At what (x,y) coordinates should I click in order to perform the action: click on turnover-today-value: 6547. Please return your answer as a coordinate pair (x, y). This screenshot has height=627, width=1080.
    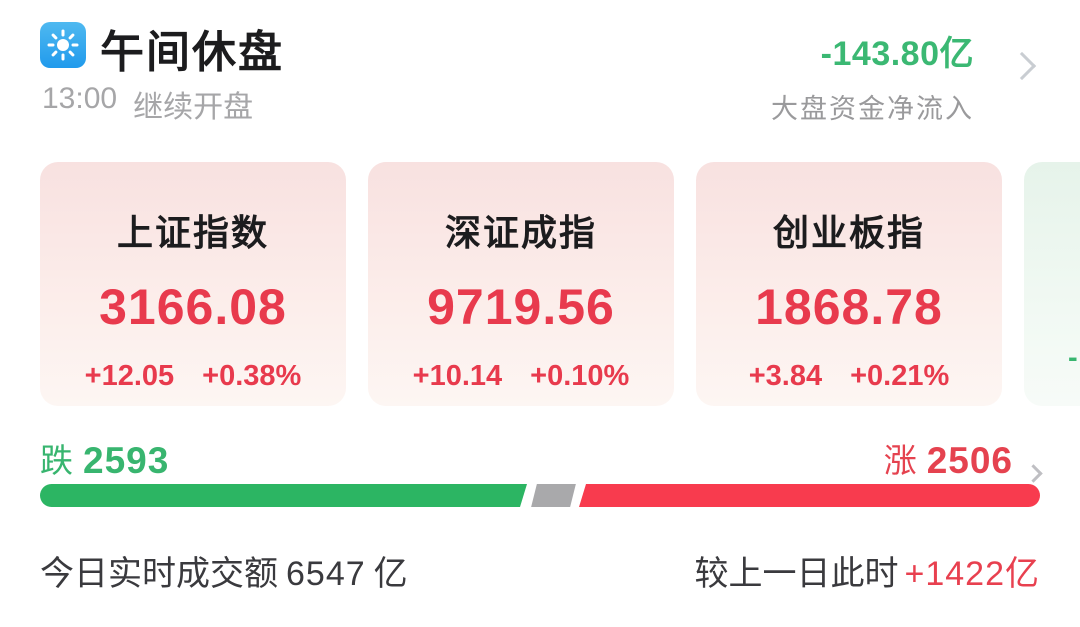
    Looking at the image, I should click on (326, 574).